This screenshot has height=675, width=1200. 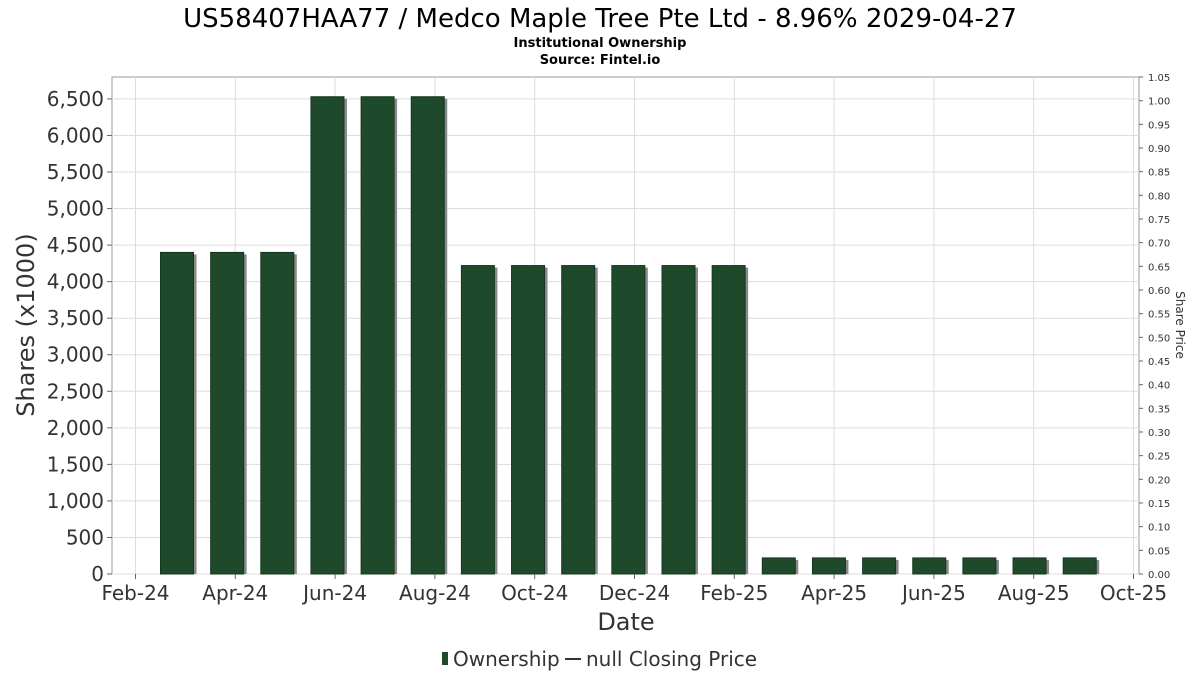 What do you see at coordinates (1159, 78) in the screenshot?
I see `y2-tick-label: 1.05` at bounding box center [1159, 78].